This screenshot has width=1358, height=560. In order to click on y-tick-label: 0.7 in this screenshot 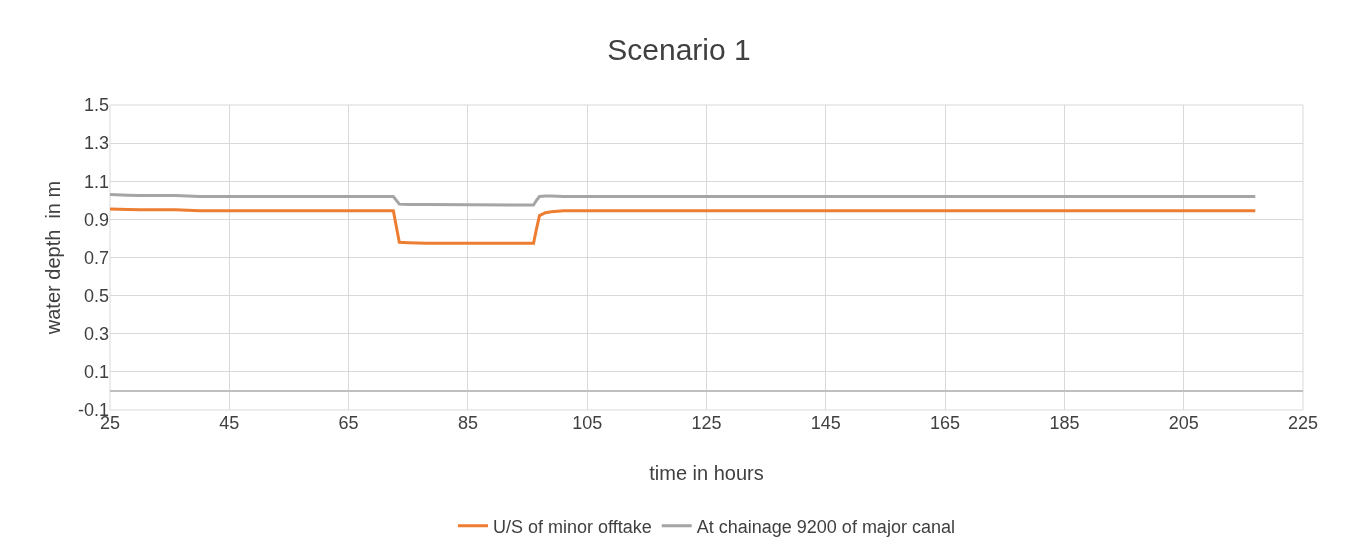, I will do `click(96, 257)`.